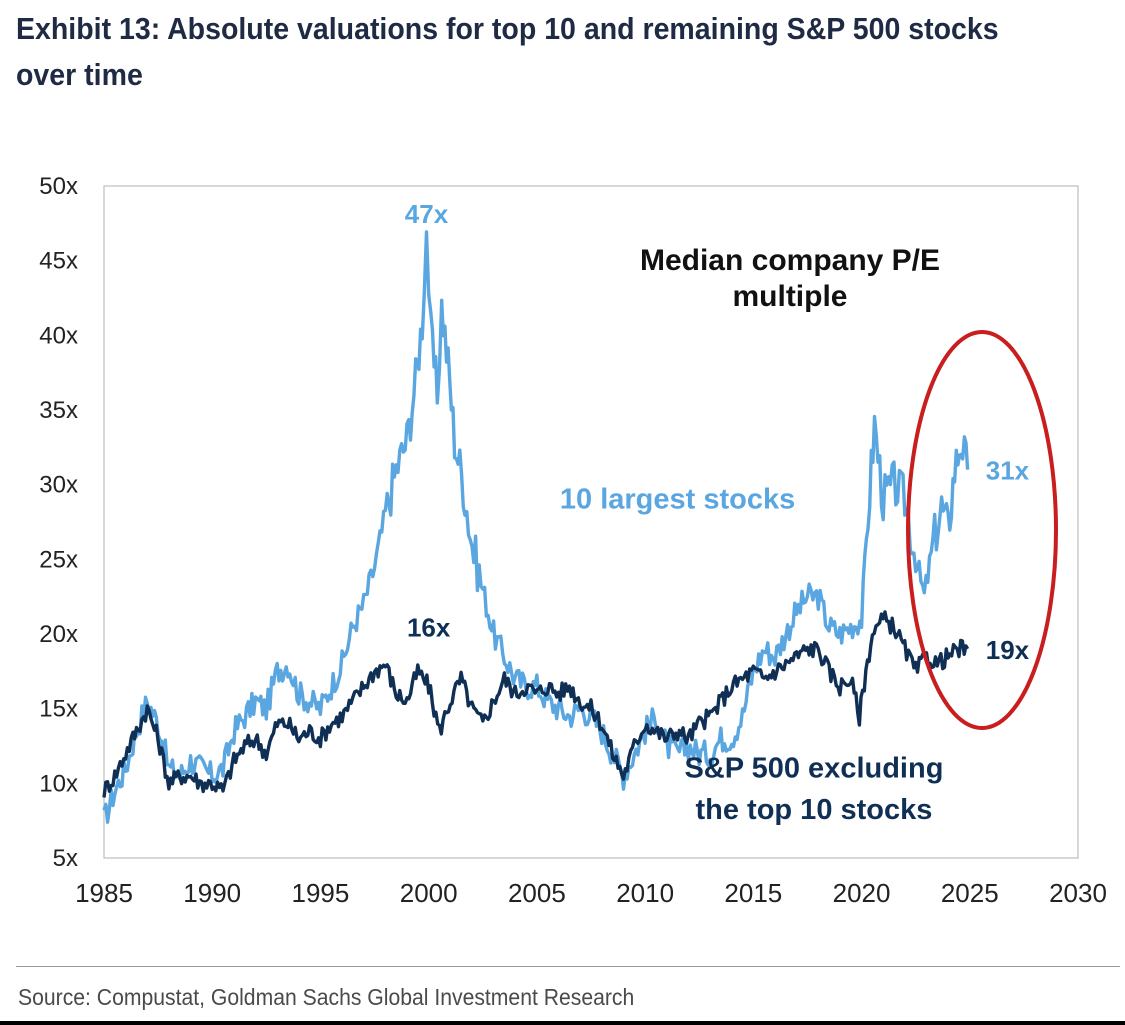 The image size is (1125, 1025). I want to click on x-tick-label: 1990, so click(212, 893).